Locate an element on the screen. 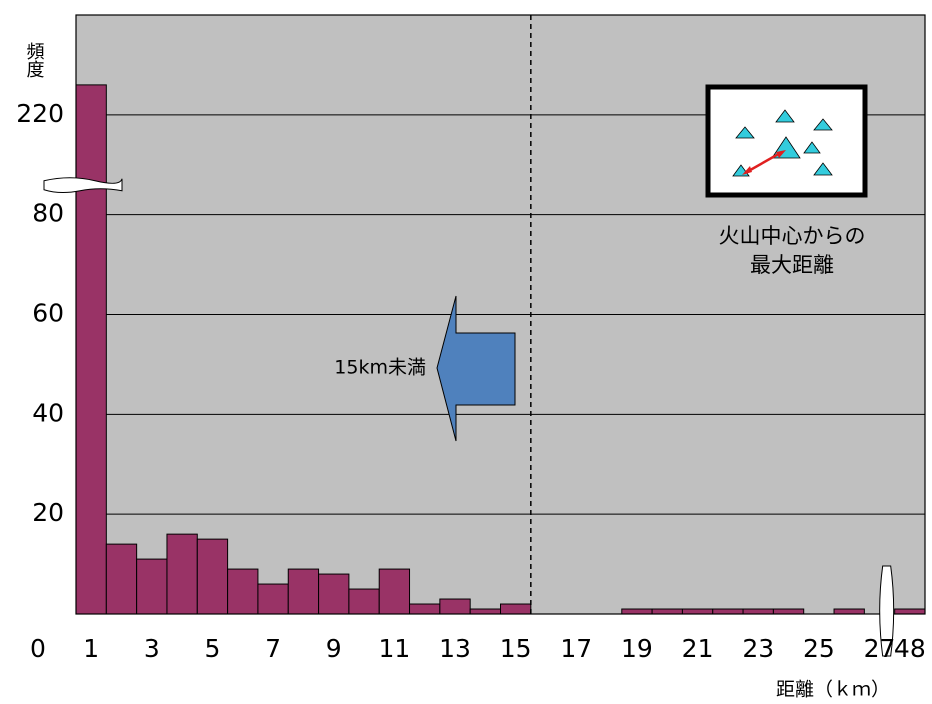 The height and width of the screenshot is (704, 932). y-tick-label: 40 is located at coordinates (48, 412).